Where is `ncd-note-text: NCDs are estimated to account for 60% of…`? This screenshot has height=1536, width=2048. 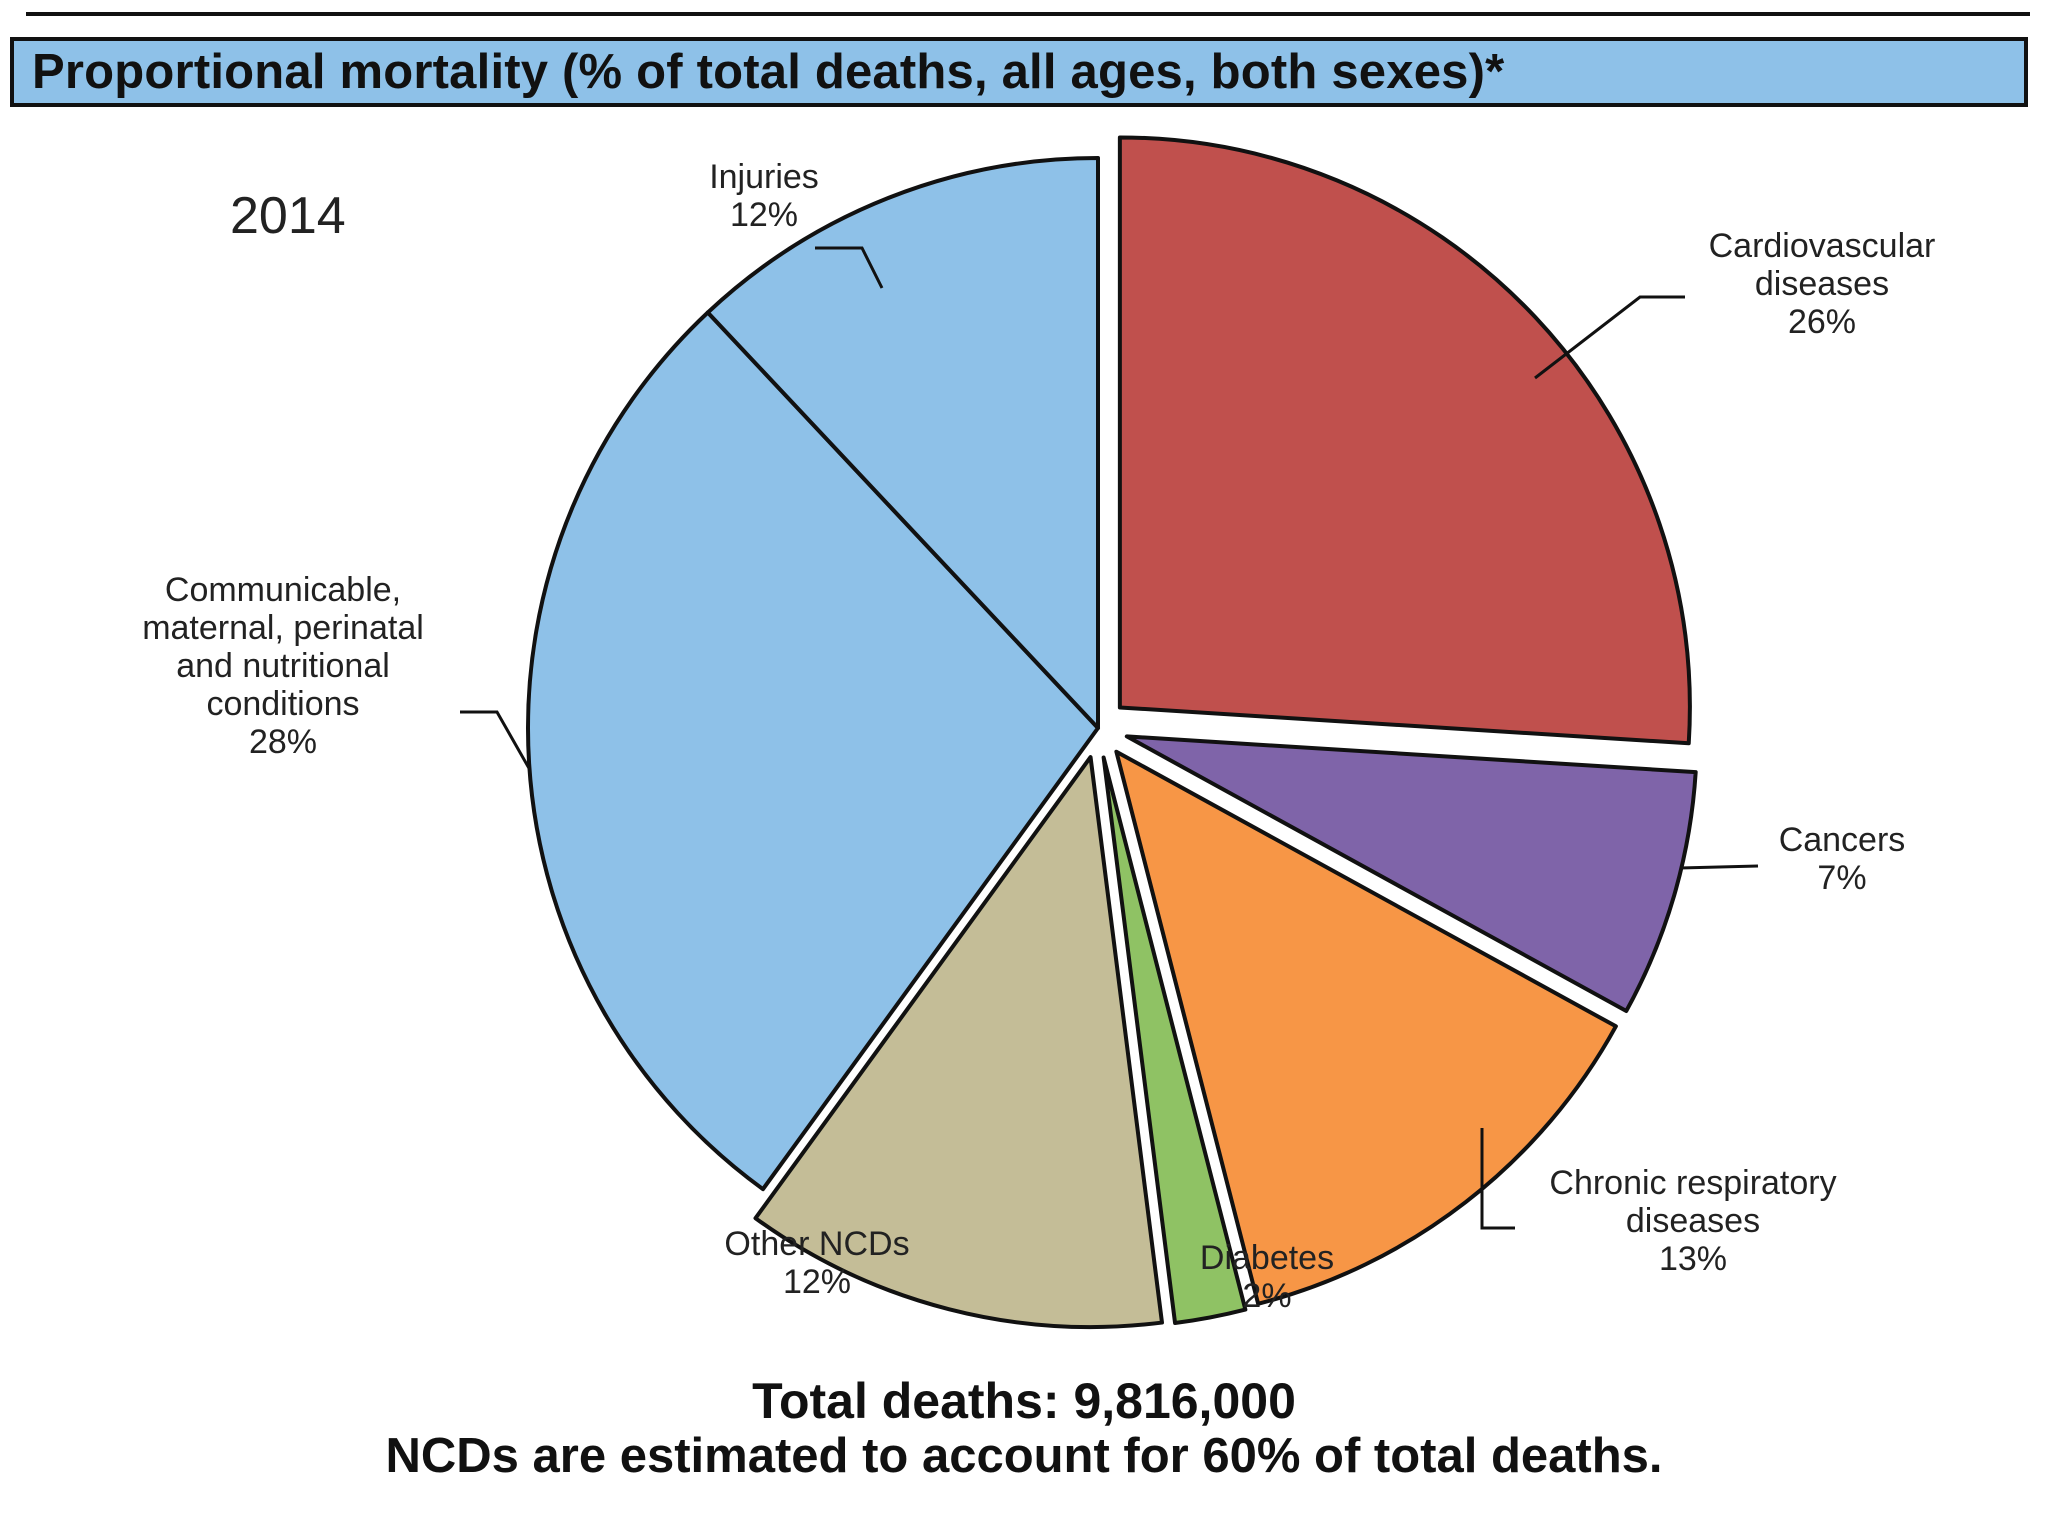 ncd-note-text: NCDs are estimated to account for 60% of… is located at coordinates (1024, 1456).